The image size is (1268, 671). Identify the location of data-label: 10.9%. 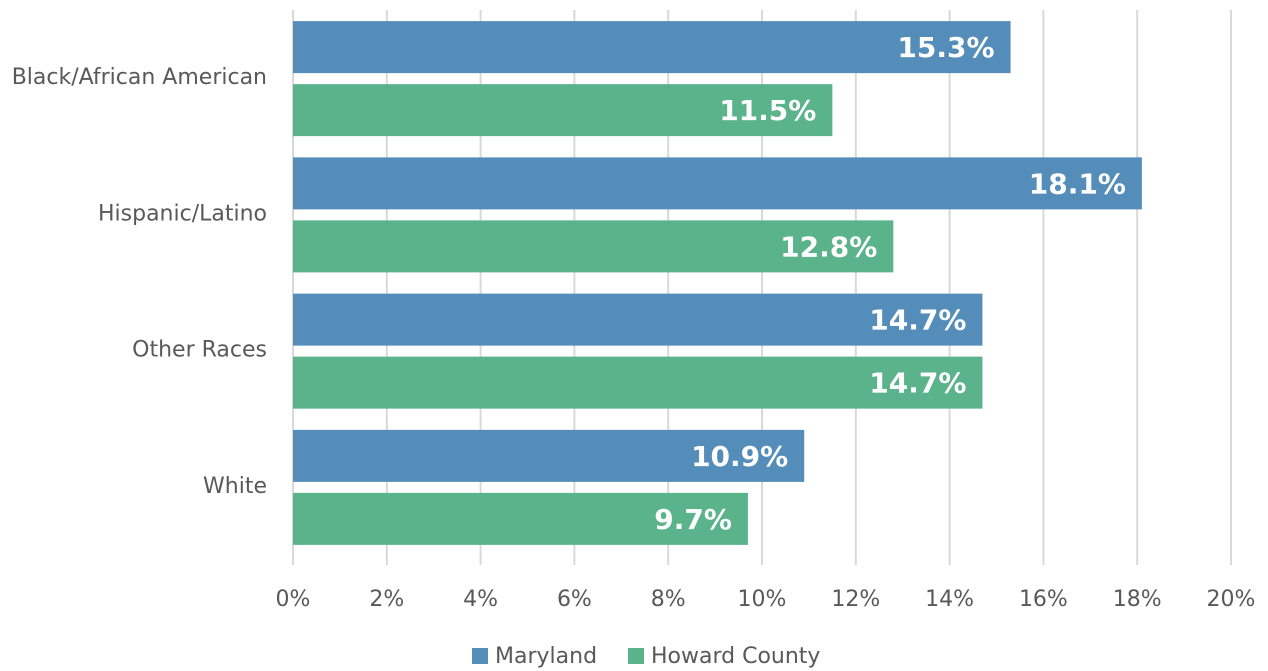
(739, 456).